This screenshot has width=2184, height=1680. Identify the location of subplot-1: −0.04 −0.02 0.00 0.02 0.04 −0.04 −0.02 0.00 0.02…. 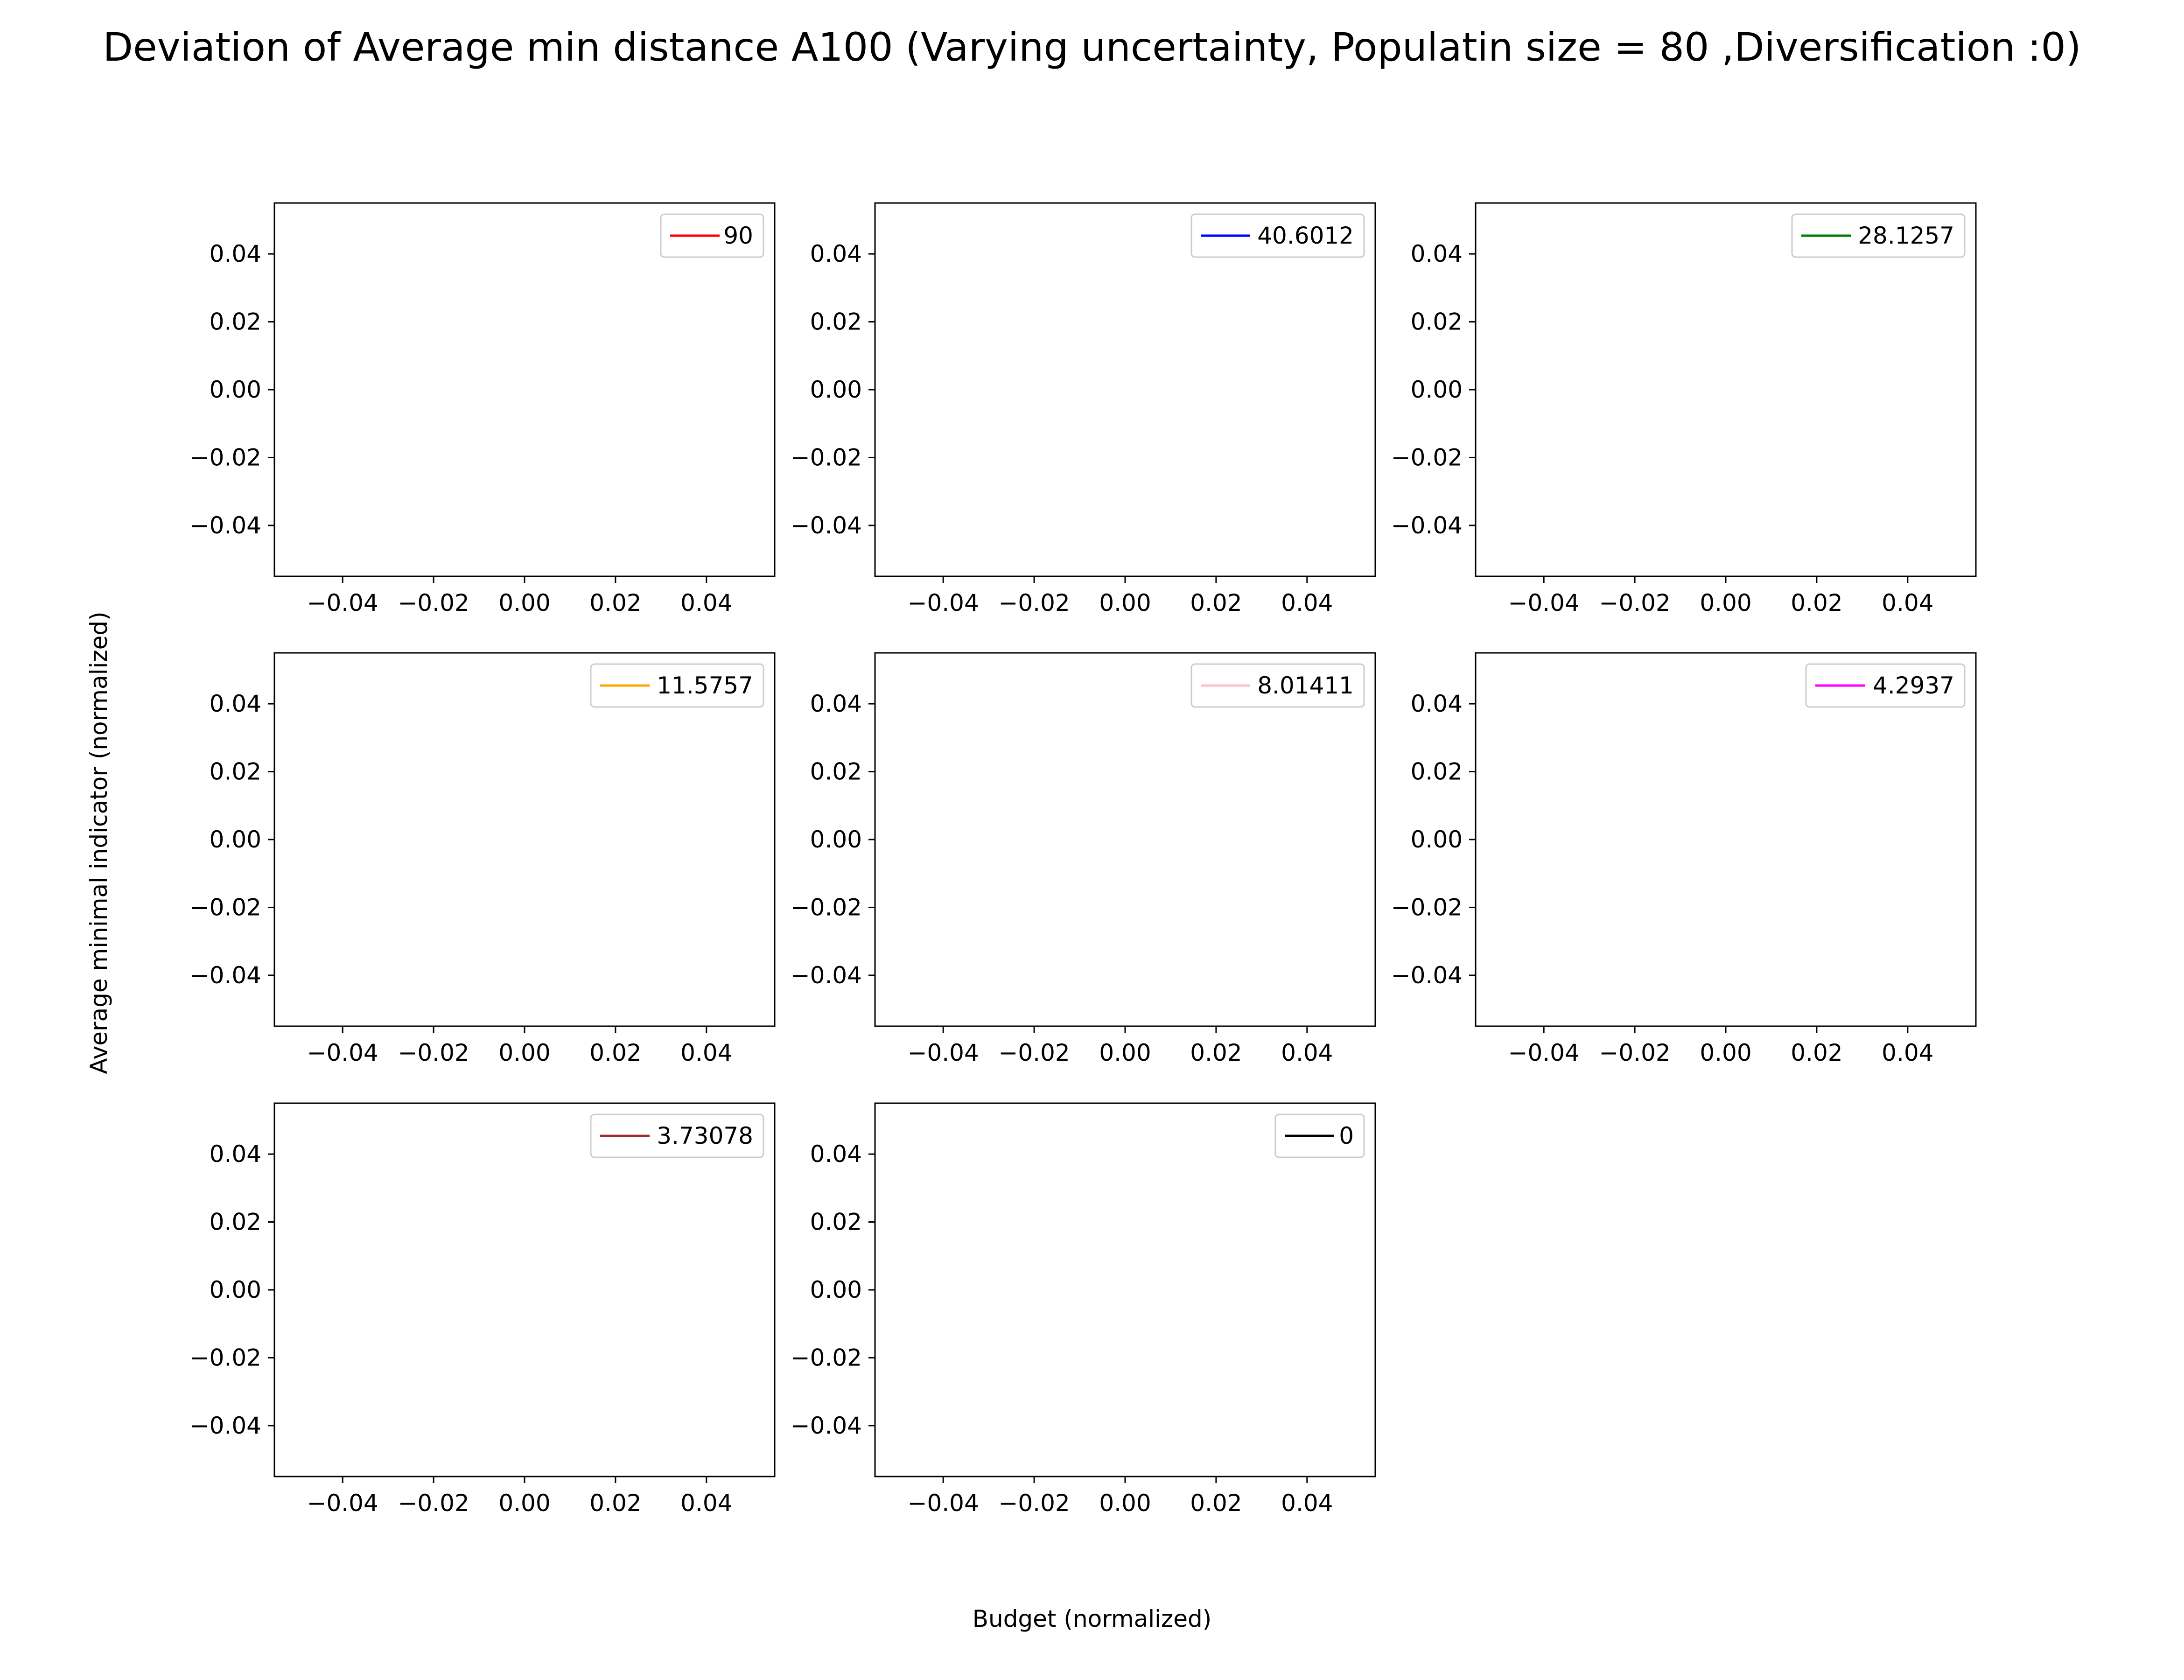
(483, 409).